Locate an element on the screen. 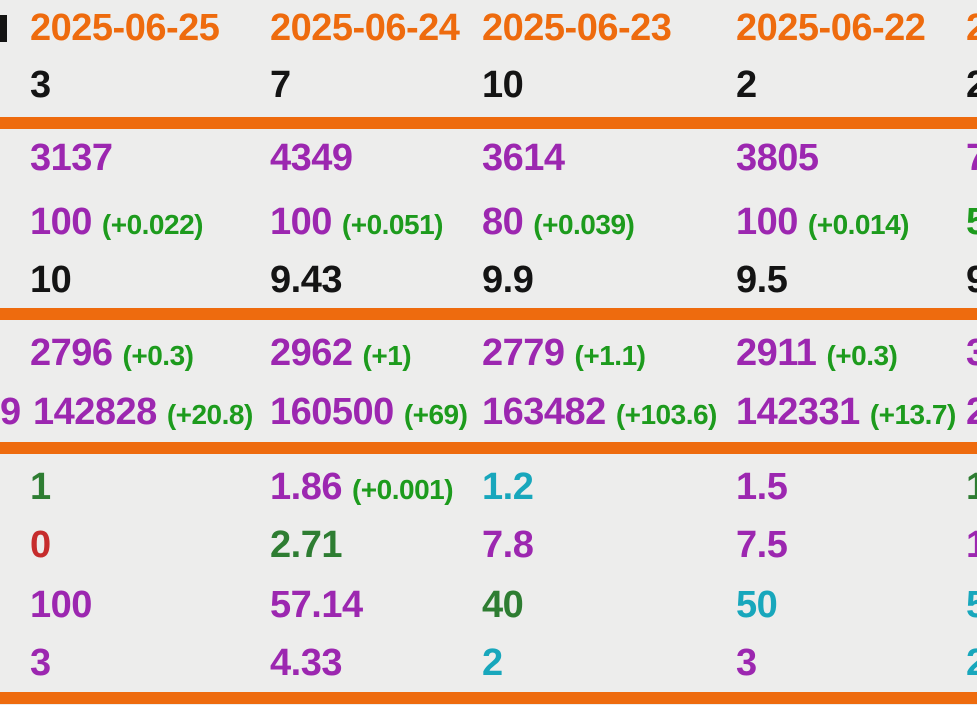 The width and height of the screenshot is (977, 705). data-row: 0 2.71 7.8 7.5 1 is located at coordinates (488, 545).